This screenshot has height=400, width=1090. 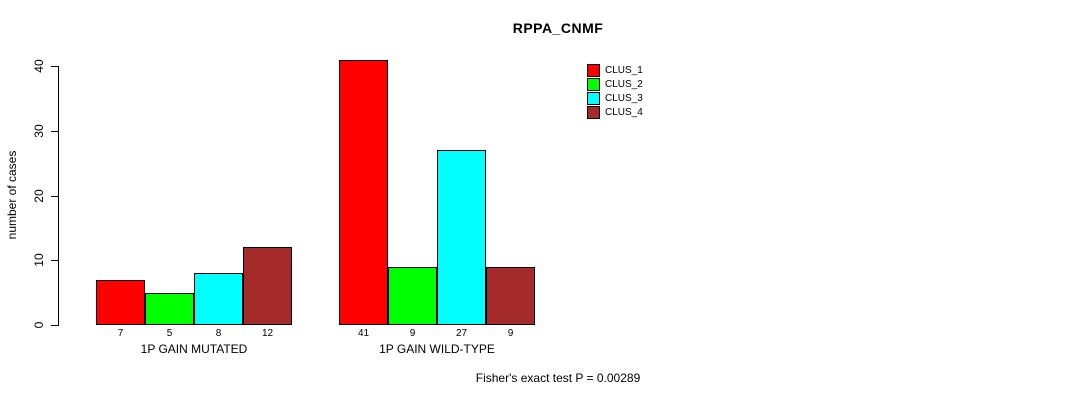 What do you see at coordinates (510, 296) in the screenshot?
I see `bar-clus_4-group2` at bounding box center [510, 296].